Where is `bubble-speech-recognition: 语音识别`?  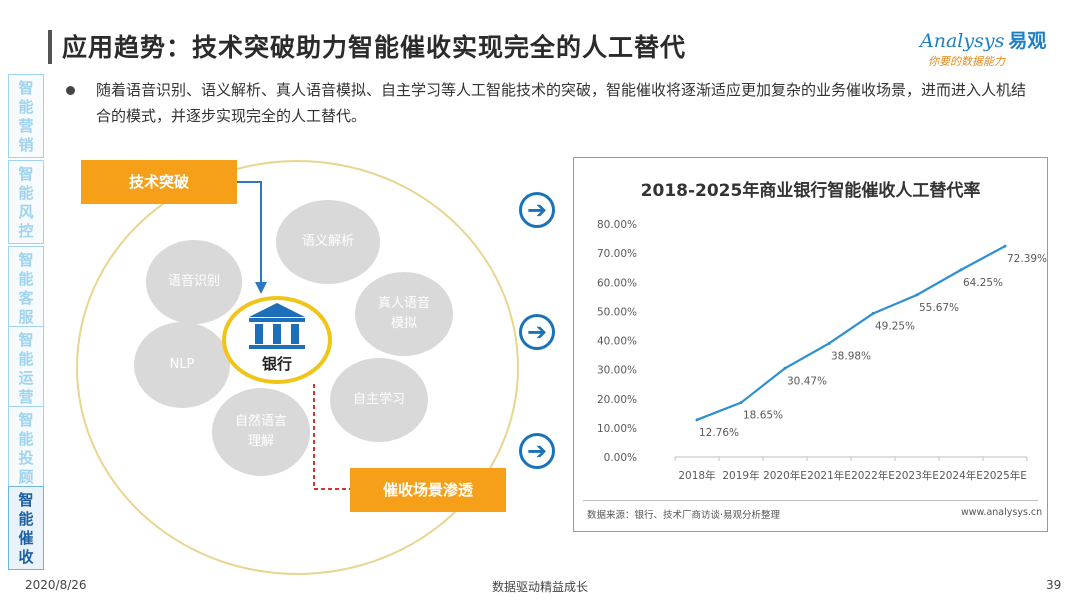
bubble-speech-recognition: 语音识别 is located at coordinates (194, 282).